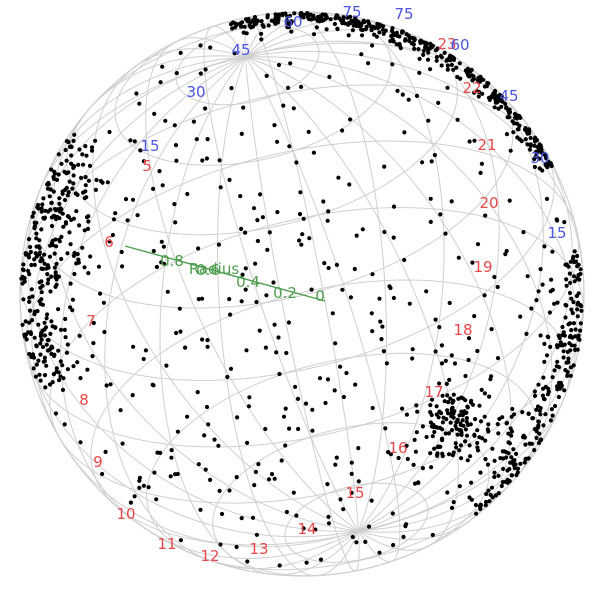 The height and width of the screenshot is (590, 595). What do you see at coordinates (306, 529) in the screenshot?
I see `ra-hour-tick-label: 14` at bounding box center [306, 529].